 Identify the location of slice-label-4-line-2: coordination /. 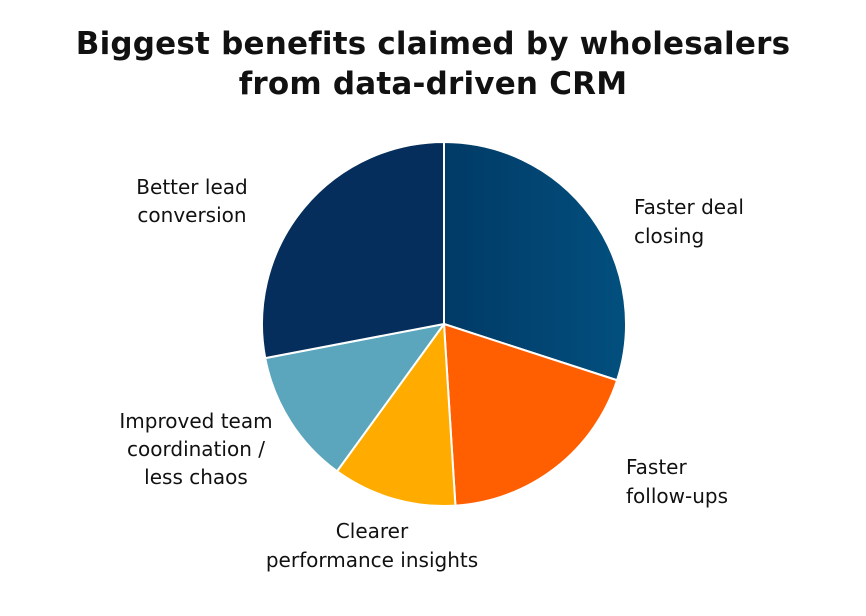
(196, 449).